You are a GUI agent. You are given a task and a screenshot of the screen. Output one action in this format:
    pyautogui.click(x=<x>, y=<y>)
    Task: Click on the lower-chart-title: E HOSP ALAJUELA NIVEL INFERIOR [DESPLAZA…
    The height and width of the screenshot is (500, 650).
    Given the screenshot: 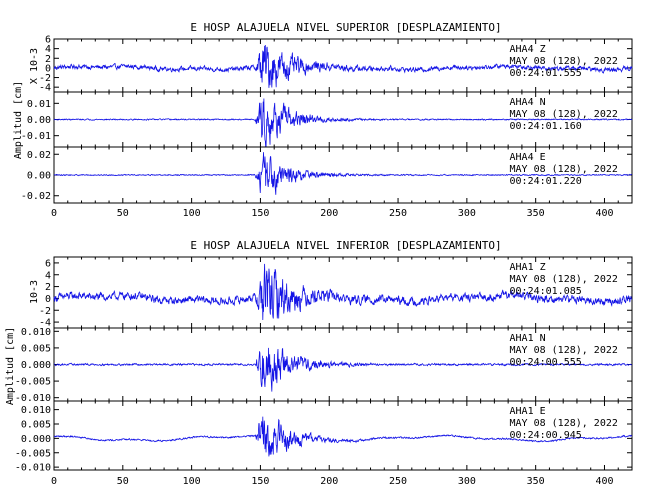 What is the action you would take?
    pyautogui.click(x=345, y=245)
    